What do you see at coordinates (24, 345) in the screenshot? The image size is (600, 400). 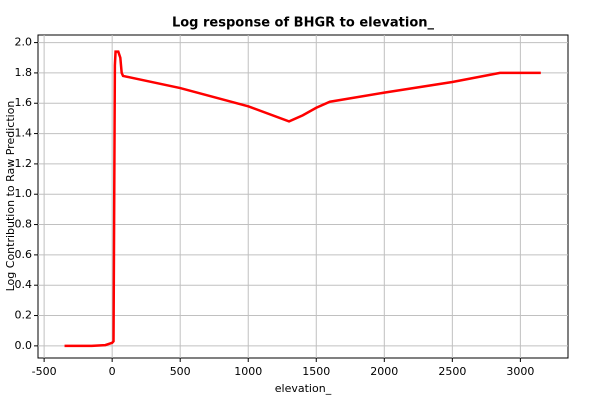 I see `y-tick-label: 0.0` at bounding box center [24, 345].